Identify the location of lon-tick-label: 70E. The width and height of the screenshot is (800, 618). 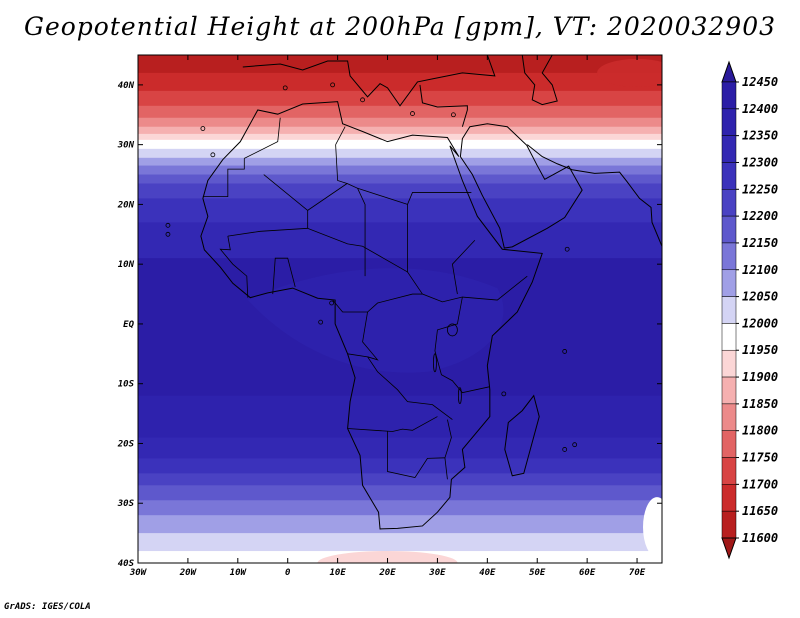
(637, 573).